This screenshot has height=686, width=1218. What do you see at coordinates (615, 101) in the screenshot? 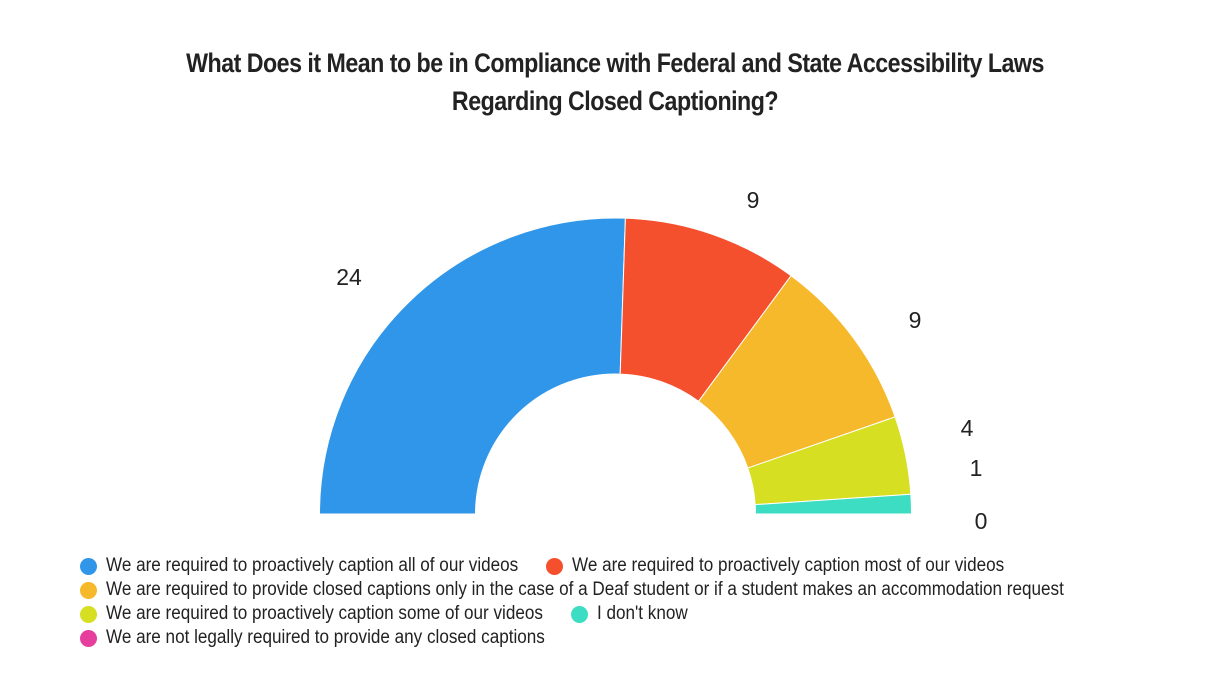
I see `chart-title-line-2: Regarding Closed Captioning?` at bounding box center [615, 101].